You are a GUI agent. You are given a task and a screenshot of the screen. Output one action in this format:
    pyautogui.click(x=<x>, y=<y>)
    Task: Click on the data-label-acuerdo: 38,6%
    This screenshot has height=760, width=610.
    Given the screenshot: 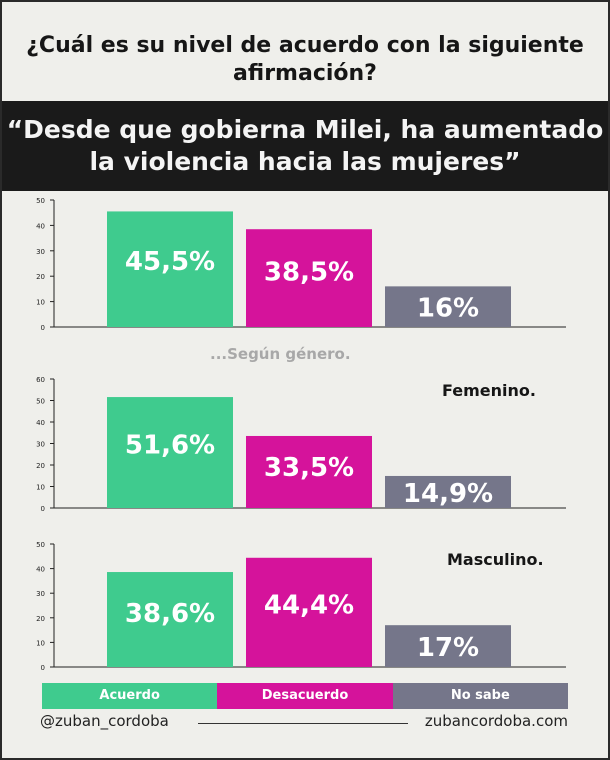 What is the action you would take?
    pyautogui.click(x=170, y=614)
    